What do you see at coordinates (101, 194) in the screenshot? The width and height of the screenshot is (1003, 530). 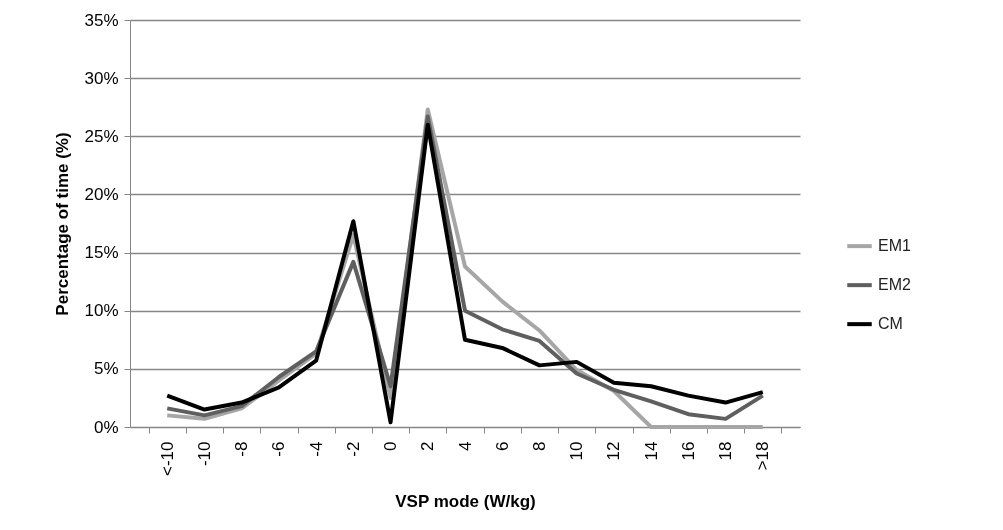 I see `y-tick-label: 20%` at bounding box center [101, 194].